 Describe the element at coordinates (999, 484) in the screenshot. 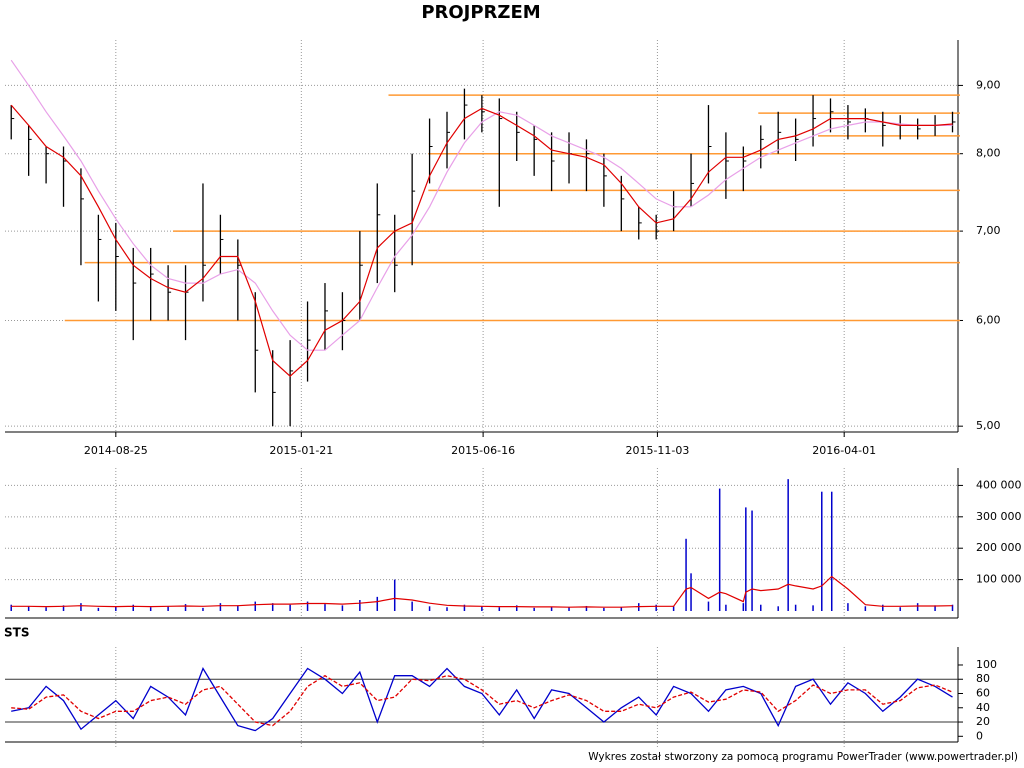

I see `y-tick-label: 400 000` at that location.